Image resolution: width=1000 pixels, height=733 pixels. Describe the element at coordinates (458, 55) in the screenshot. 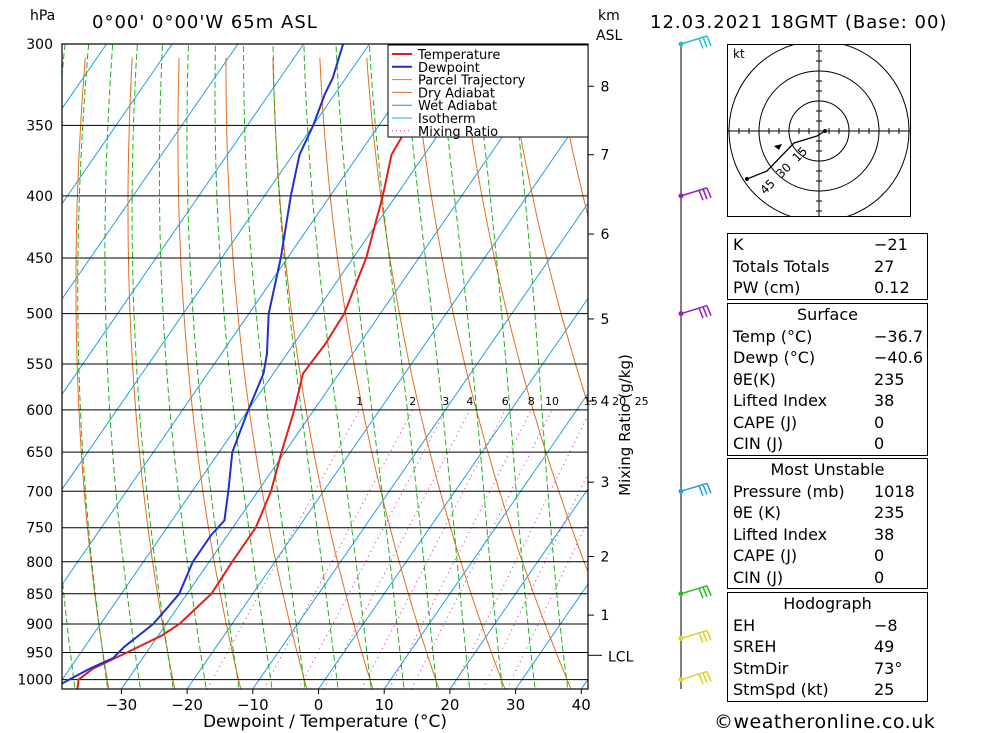

I see `legend-entry: Temperature` at that location.